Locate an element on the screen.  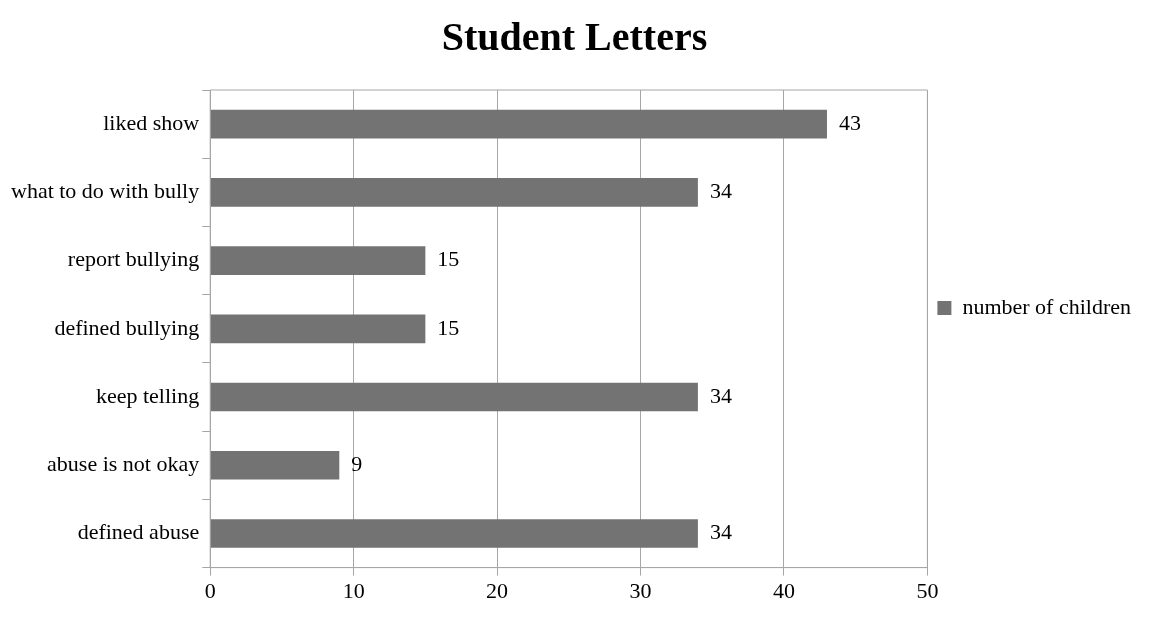
y-tick-label: report bullying is located at coordinates (133, 259).